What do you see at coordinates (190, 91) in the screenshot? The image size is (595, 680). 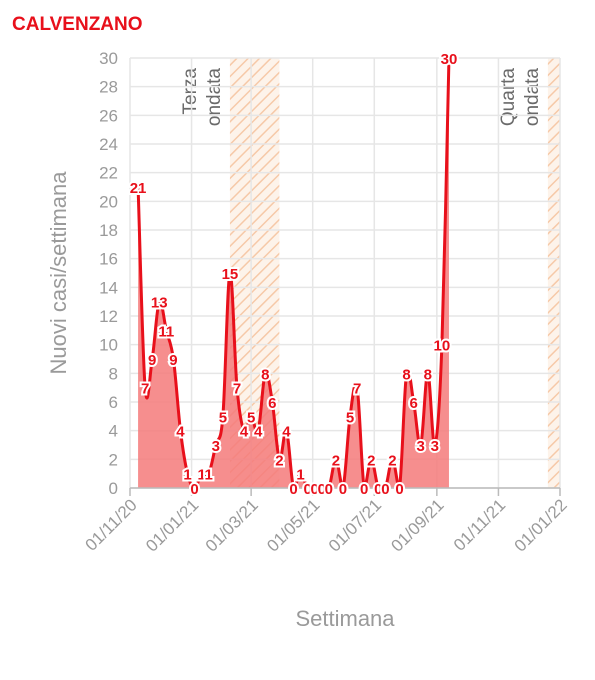 I see `wave-label-line1-0: Terza` at bounding box center [190, 91].